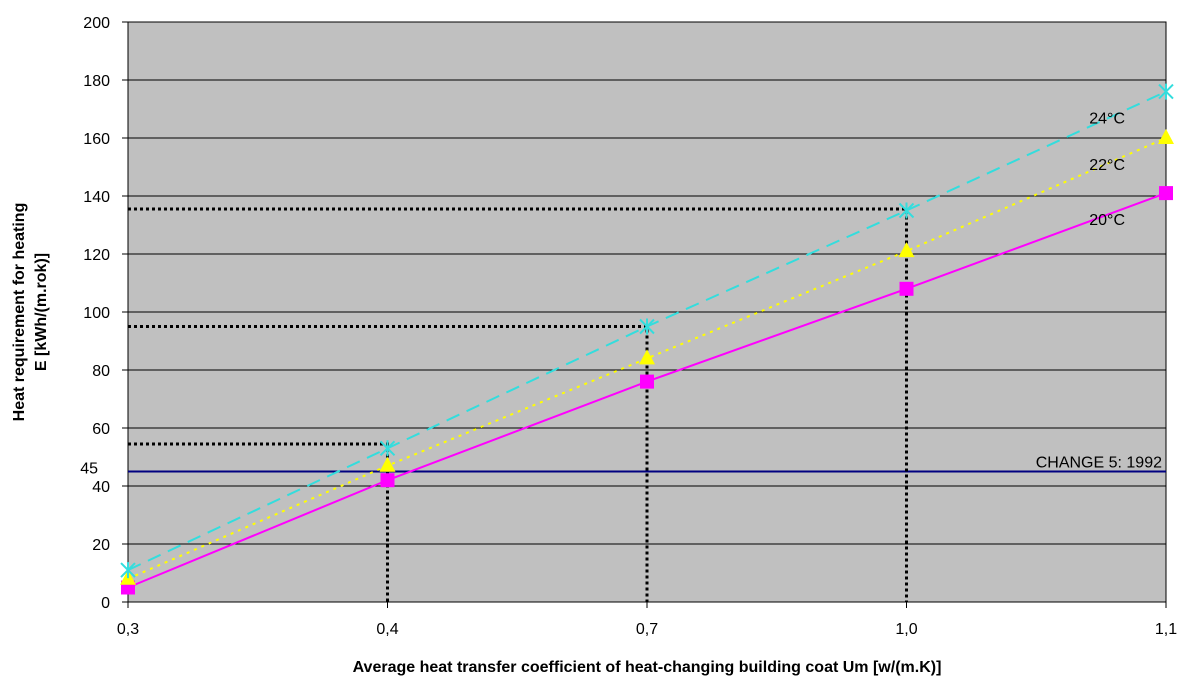 This screenshot has width=1186, height=686. I want to click on y-tick-label: 80, so click(101, 371).